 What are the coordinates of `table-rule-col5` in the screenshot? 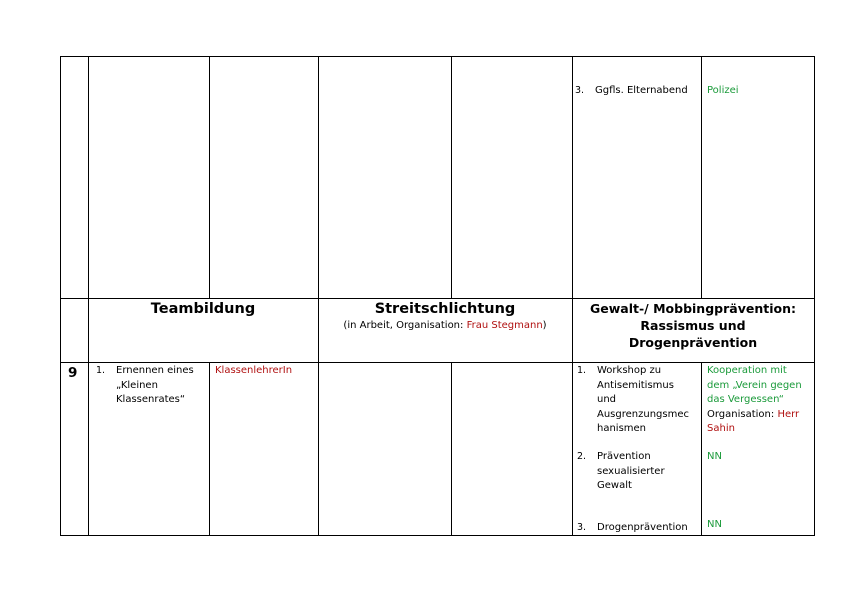 It's located at (572, 296).